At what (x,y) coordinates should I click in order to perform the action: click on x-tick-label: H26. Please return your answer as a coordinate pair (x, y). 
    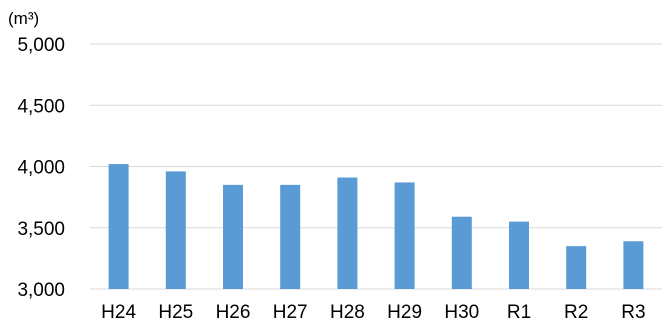
    Looking at the image, I should click on (233, 312).